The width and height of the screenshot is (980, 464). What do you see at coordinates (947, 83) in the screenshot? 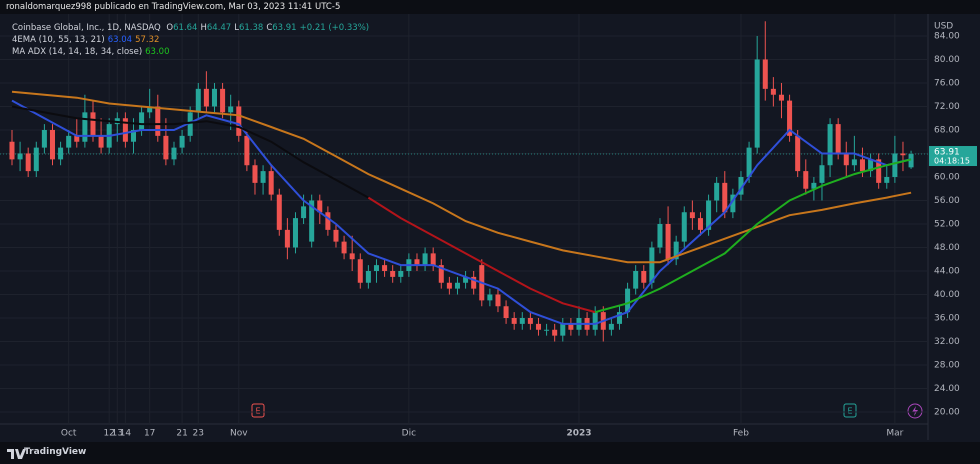
I see `y-tick-label: 76.00` at bounding box center [947, 83].